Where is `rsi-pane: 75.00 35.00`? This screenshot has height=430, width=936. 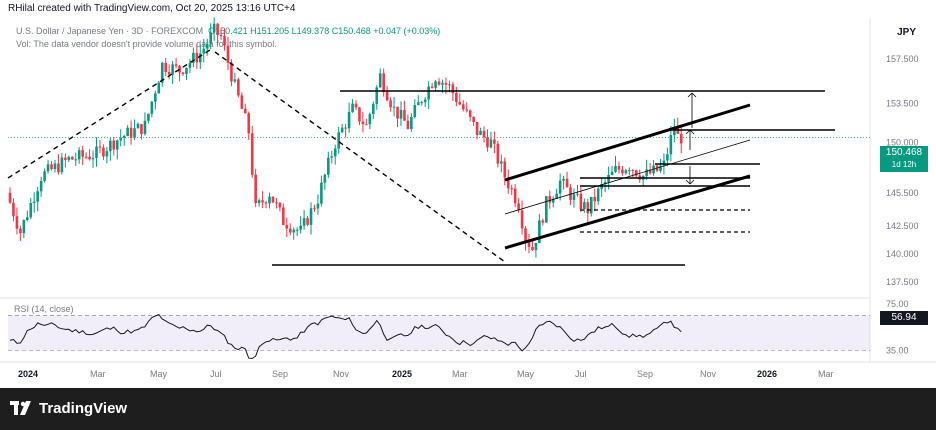 rsi-pane: 75.00 35.00 is located at coordinates (458, 329).